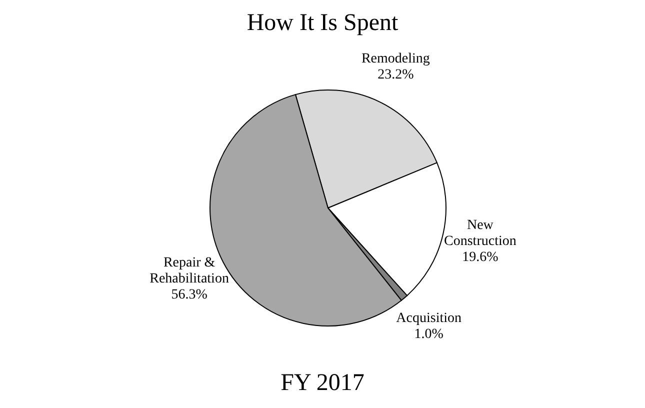 This screenshot has width=645, height=408. I want to click on data-label: 1.0%, so click(429, 334).